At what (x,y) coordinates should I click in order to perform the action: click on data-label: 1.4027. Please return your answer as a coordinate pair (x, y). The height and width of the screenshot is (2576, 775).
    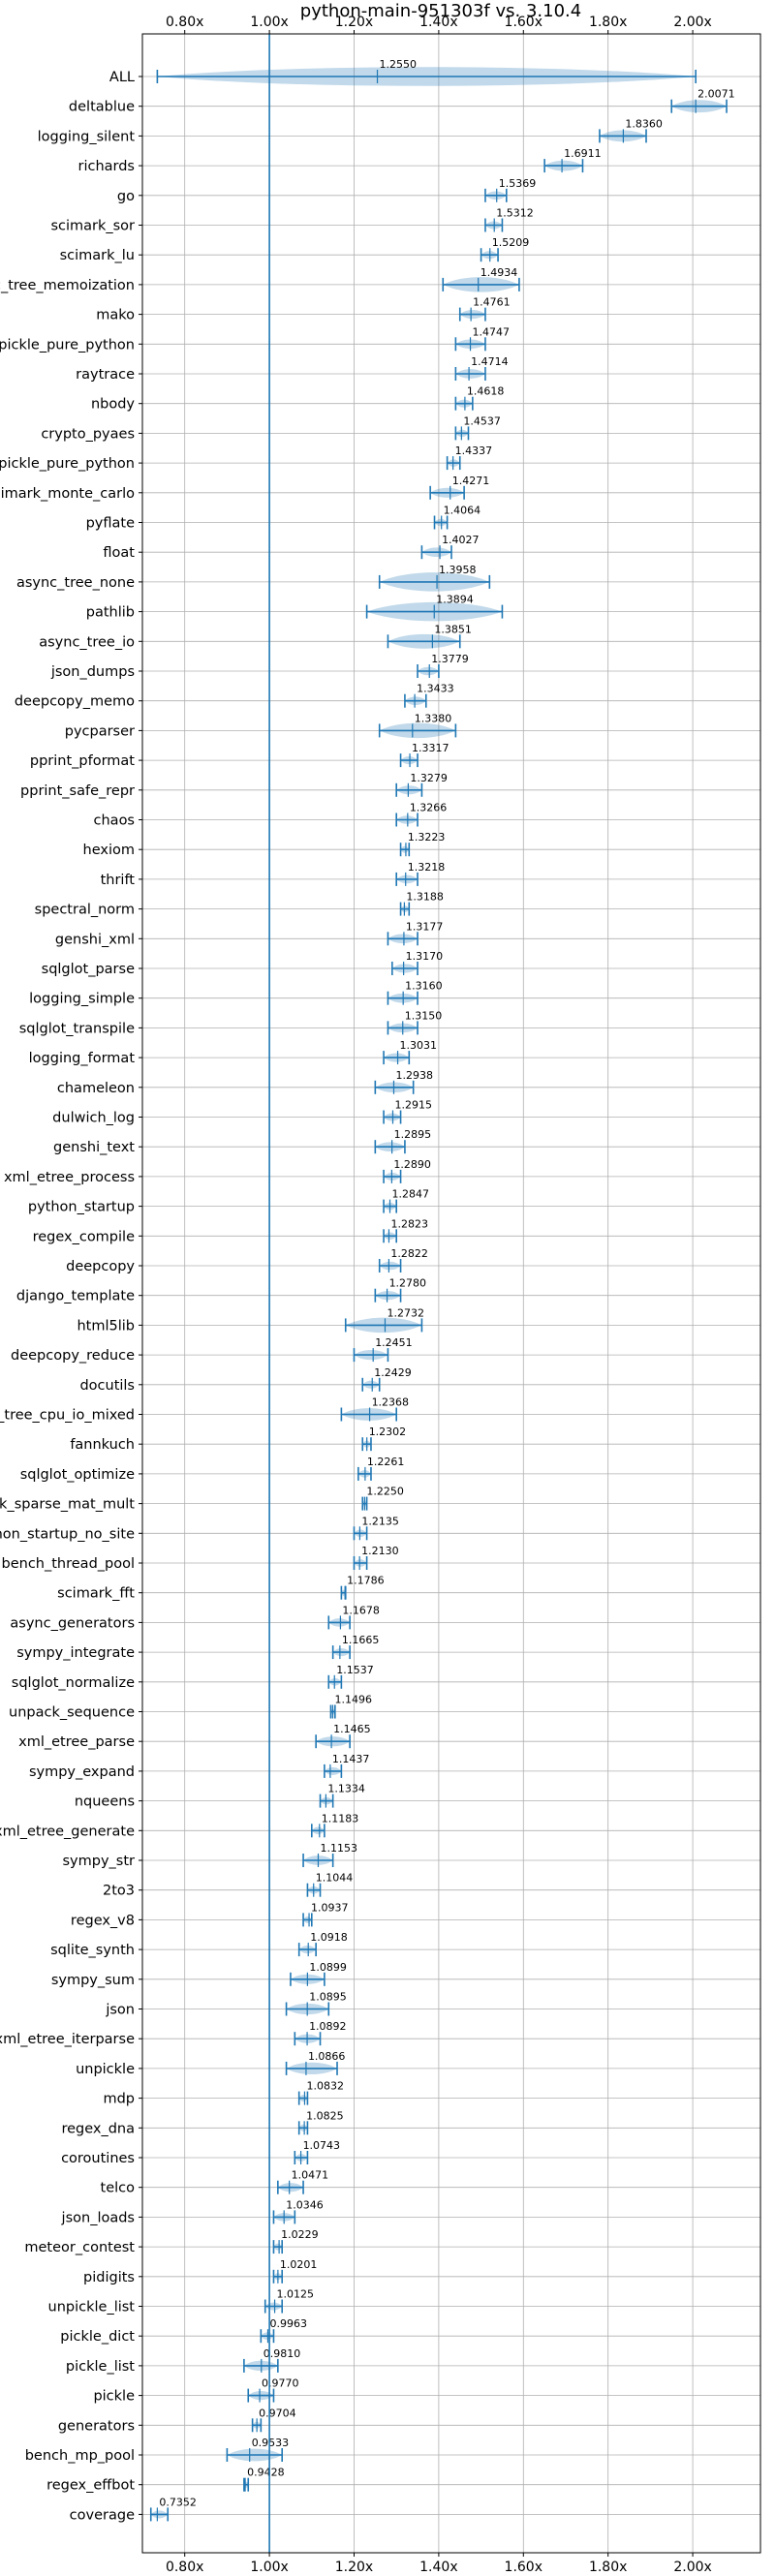
    Looking at the image, I should click on (461, 540).